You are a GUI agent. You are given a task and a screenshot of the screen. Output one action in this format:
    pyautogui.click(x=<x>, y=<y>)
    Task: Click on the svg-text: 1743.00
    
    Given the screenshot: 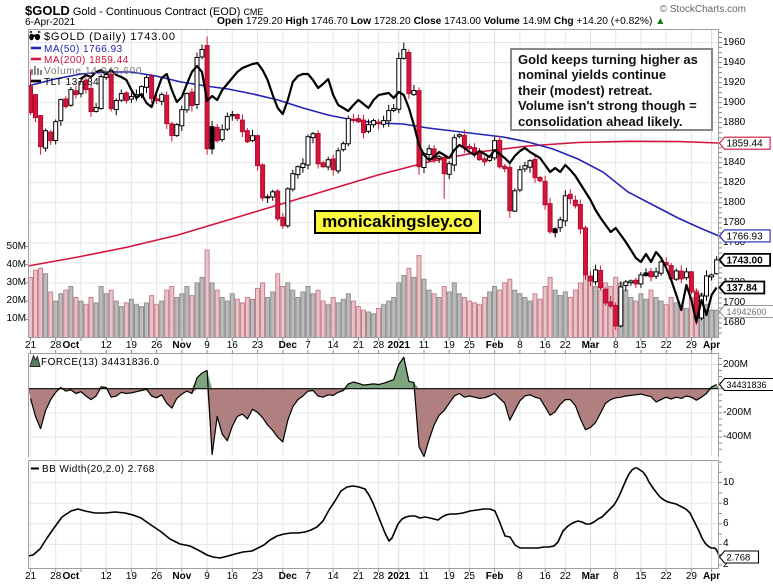 What is the action you would take?
    pyautogui.click(x=745, y=260)
    